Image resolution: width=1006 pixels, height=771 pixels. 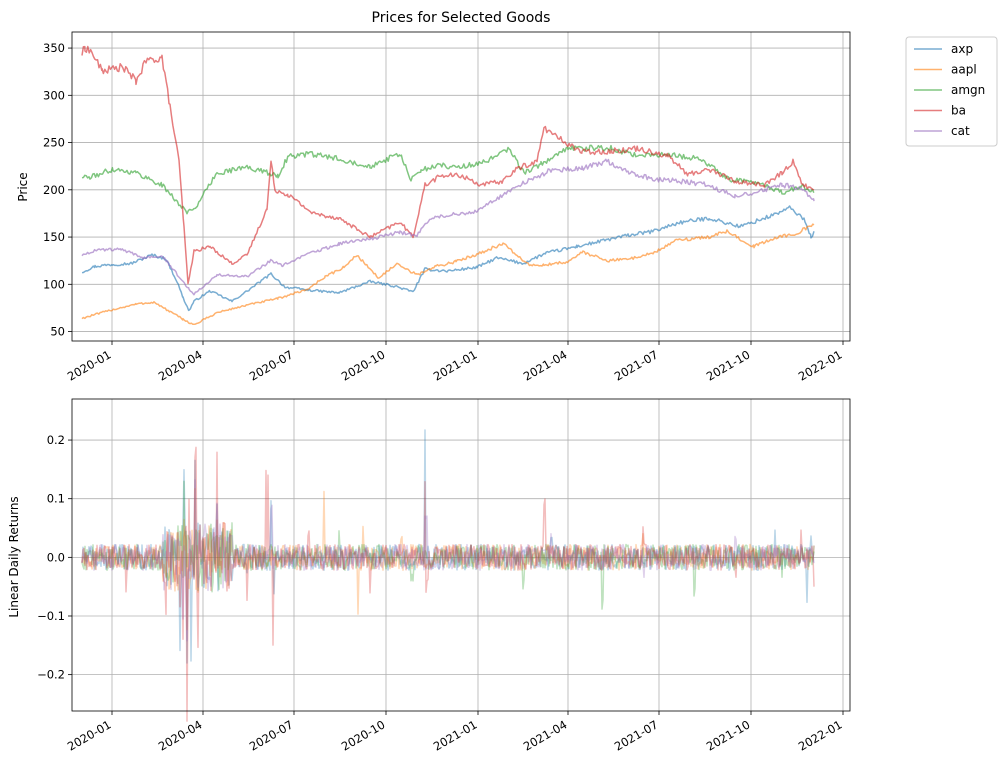 What do you see at coordinates (455, 365) in the screenshot?
I see `top-xtick-label: 2021-01` at bounding box center [455, 365].